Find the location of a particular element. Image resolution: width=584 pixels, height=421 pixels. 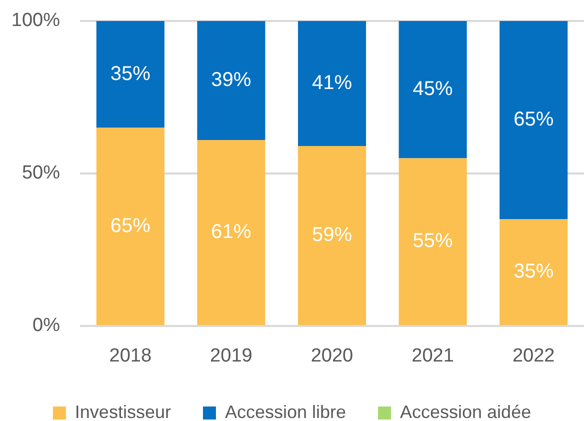

data-label: 45% is located at coordinates (433, 89).